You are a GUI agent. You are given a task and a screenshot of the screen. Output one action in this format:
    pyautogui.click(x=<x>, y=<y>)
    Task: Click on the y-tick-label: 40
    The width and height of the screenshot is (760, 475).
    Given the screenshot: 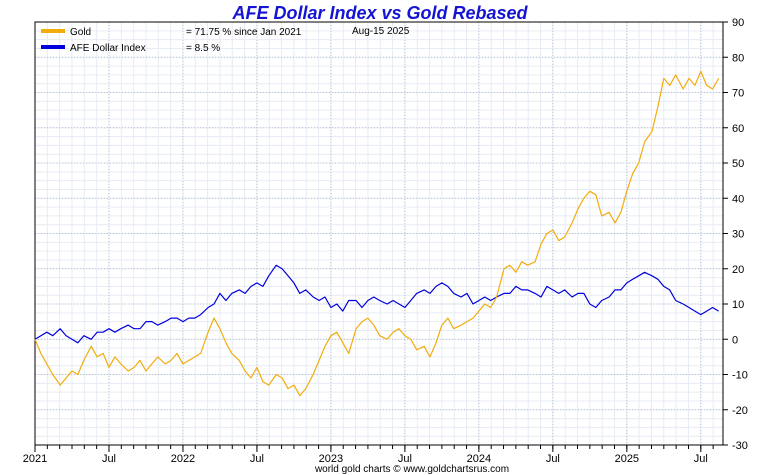 What is the action you would take?
    pyautogui.click(x=738, y=199)
    